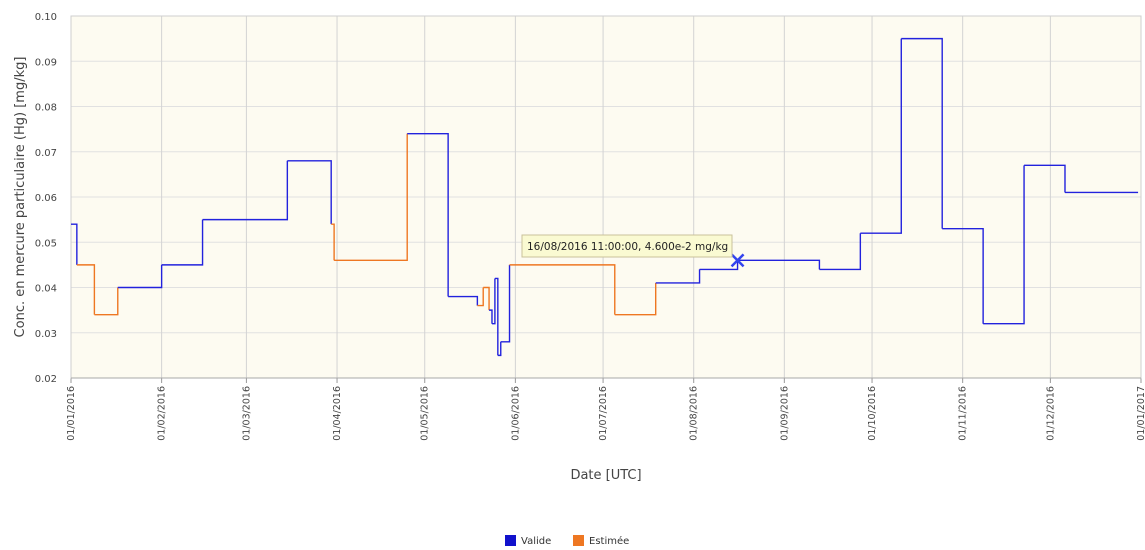 This screenshot has width=1145, height=550. What do you see at coordinates (963, 413) in the screenshot?
I see `x-tick-label: 01/11/2016` at bounding box center [963, 413].